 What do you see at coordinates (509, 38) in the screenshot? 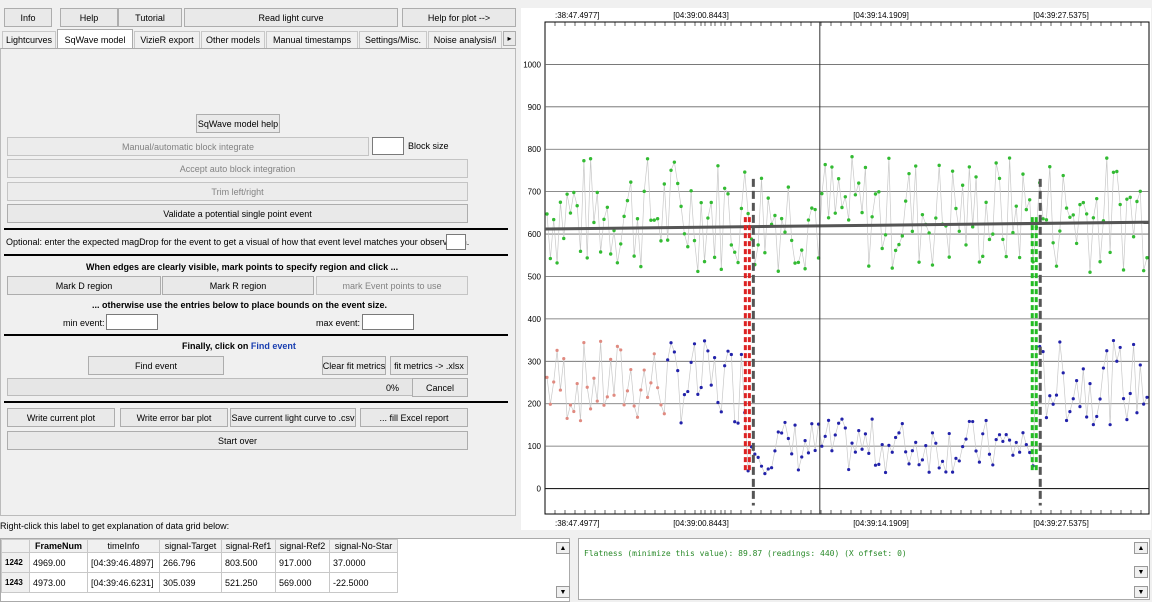
I see `tab-scroll-right-icon: ▸` at bounding box center [509, 38].